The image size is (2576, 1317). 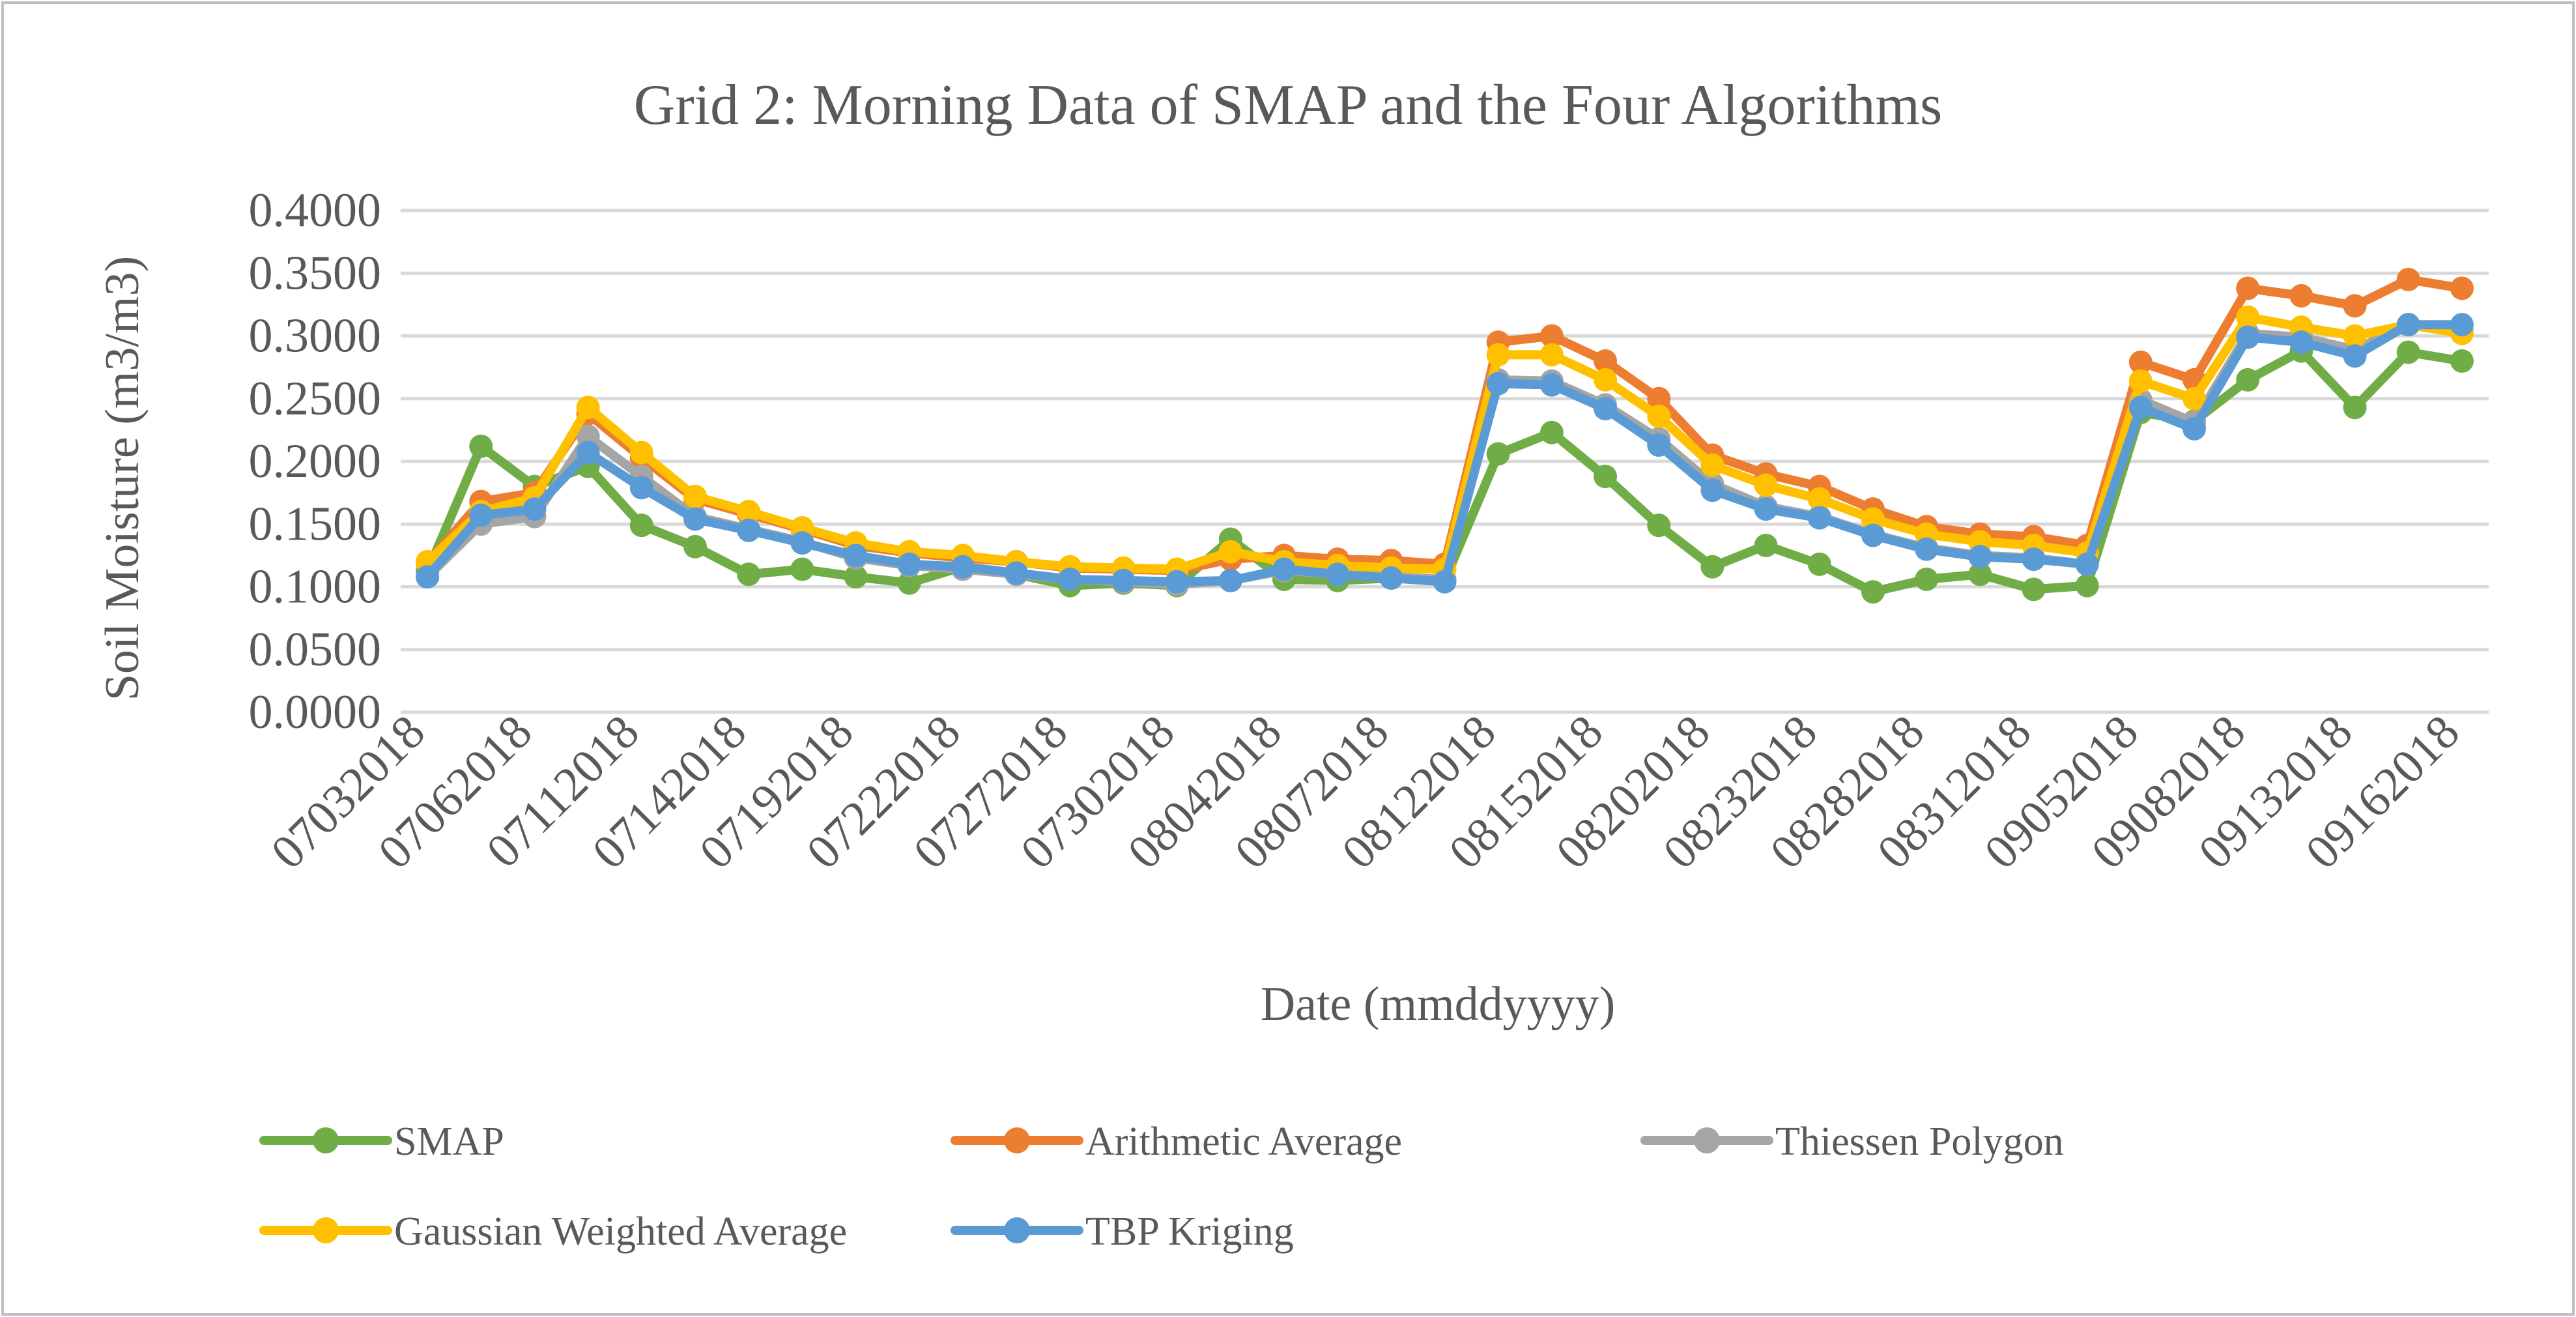 What do you see at coordinates (1438, 1004) in the screenshot?
I see `x-axis-title: Date (mmddyyyy)` at bounding box center [1438, 1004].